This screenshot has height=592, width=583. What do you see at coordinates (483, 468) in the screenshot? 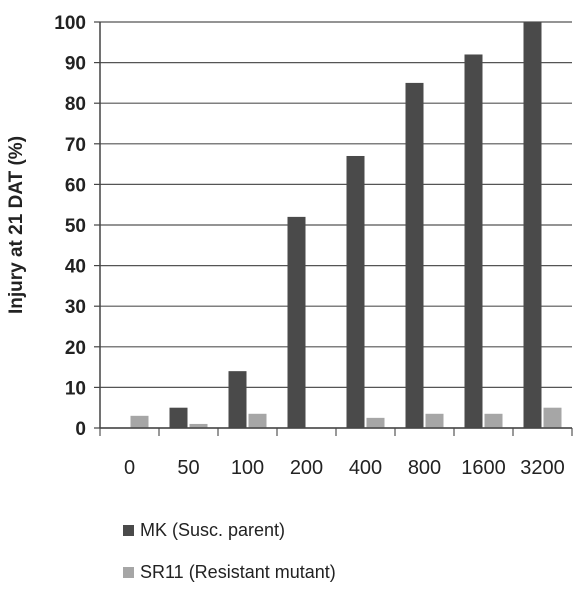
I see `x-tick-label: 1600` at bounding box center [483, 468].